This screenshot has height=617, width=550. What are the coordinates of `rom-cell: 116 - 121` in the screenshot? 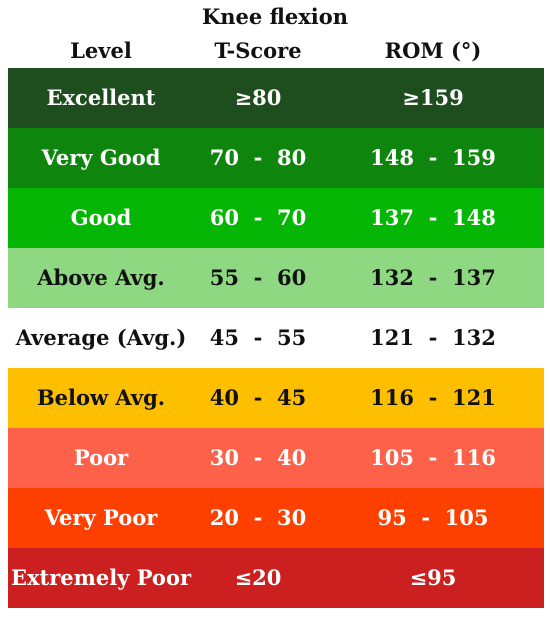 It's located at (433, 397).